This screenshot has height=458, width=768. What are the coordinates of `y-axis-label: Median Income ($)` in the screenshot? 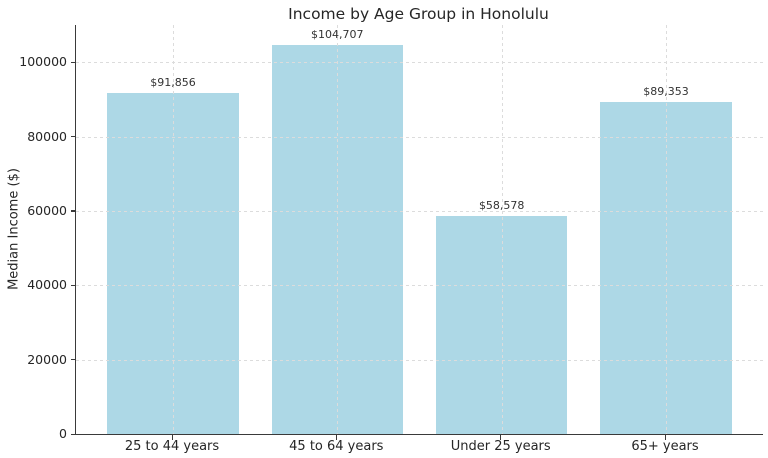 It's located at (14, 229).